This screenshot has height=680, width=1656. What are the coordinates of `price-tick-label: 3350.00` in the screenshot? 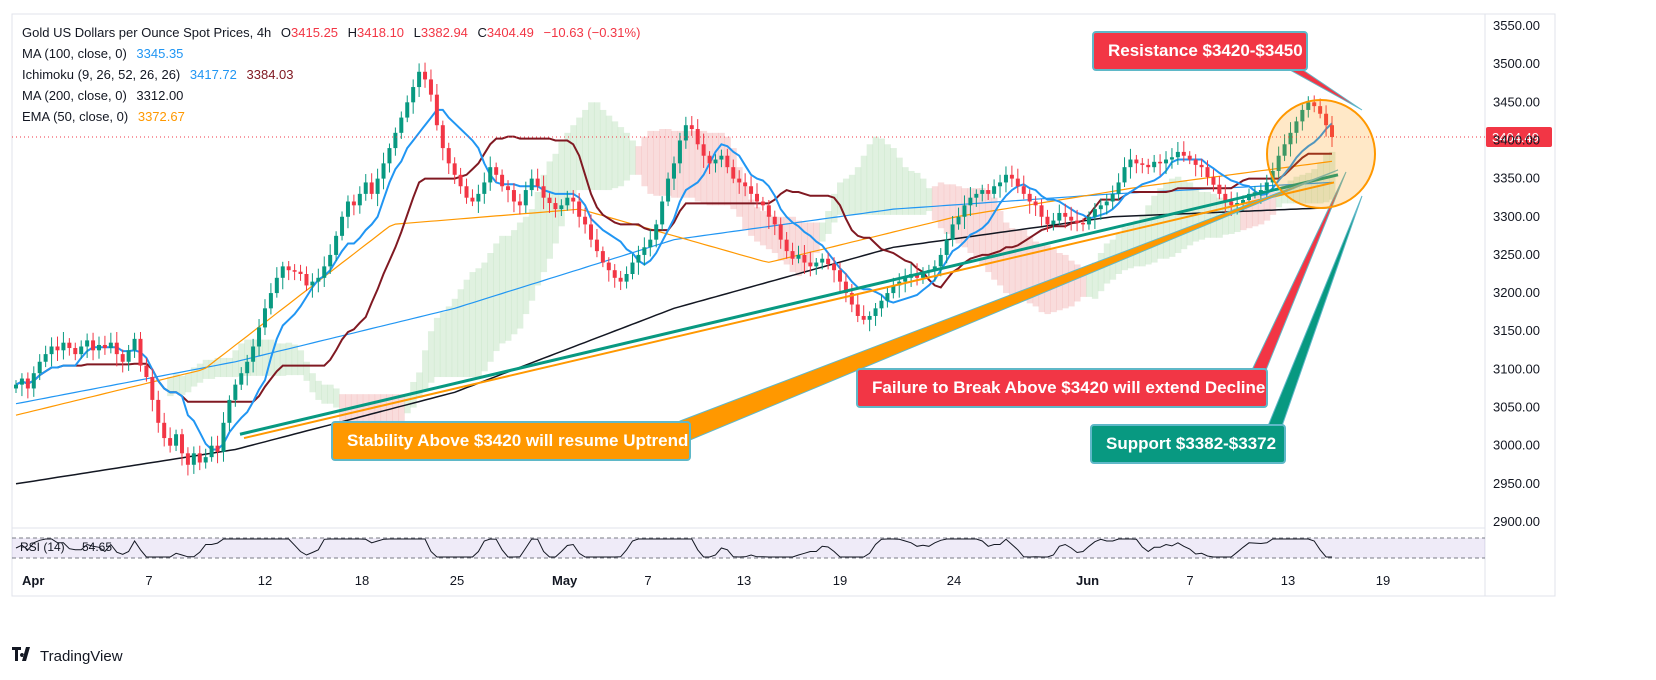 It's located at (1516, 178).